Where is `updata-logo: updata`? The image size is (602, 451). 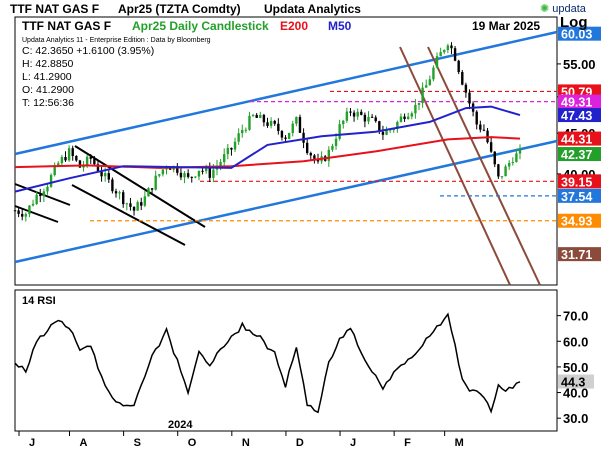
updata-logo: updata is located at coordinates (569, 9).